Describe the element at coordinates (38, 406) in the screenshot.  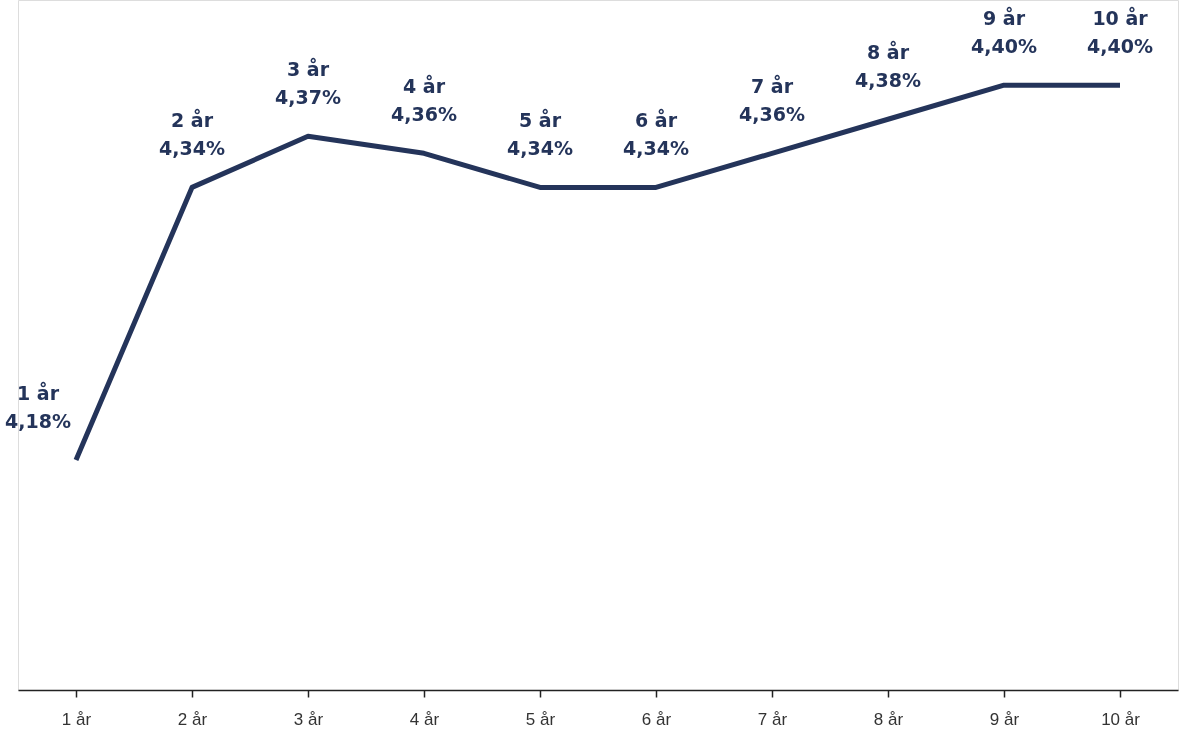
I see `data-label: 1 år 4,18%` at that location.